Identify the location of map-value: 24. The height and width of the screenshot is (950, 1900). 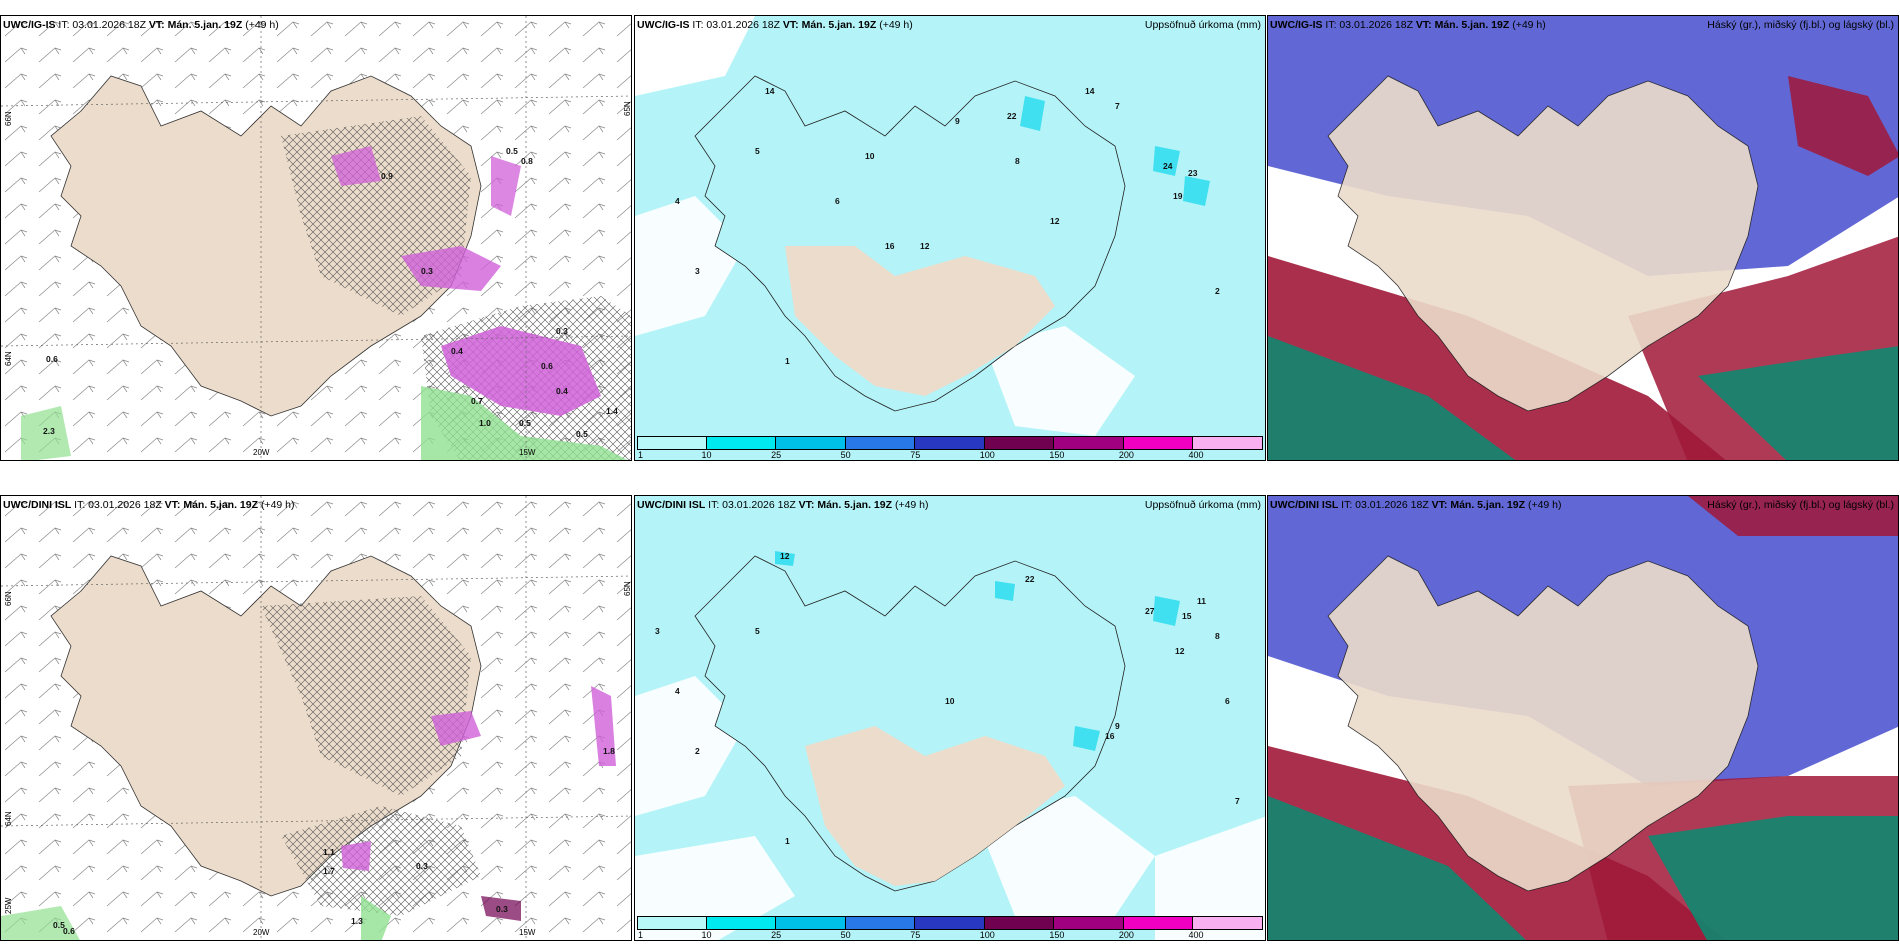
(1168, 166).